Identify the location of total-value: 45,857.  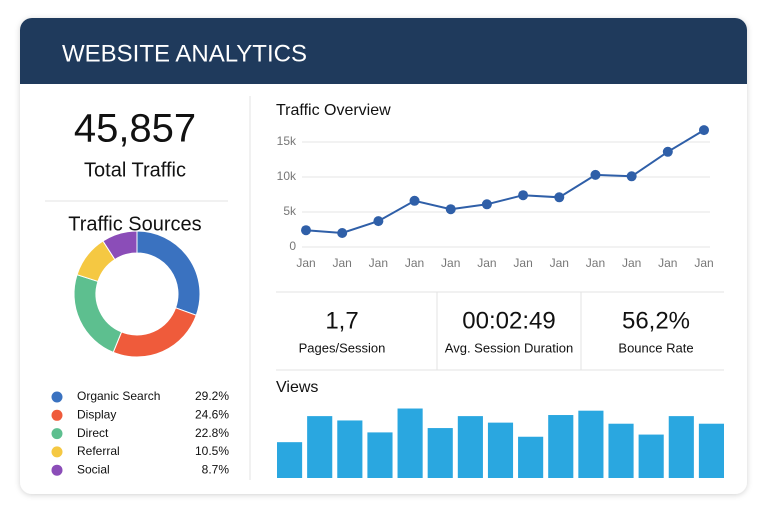
(135, 129).